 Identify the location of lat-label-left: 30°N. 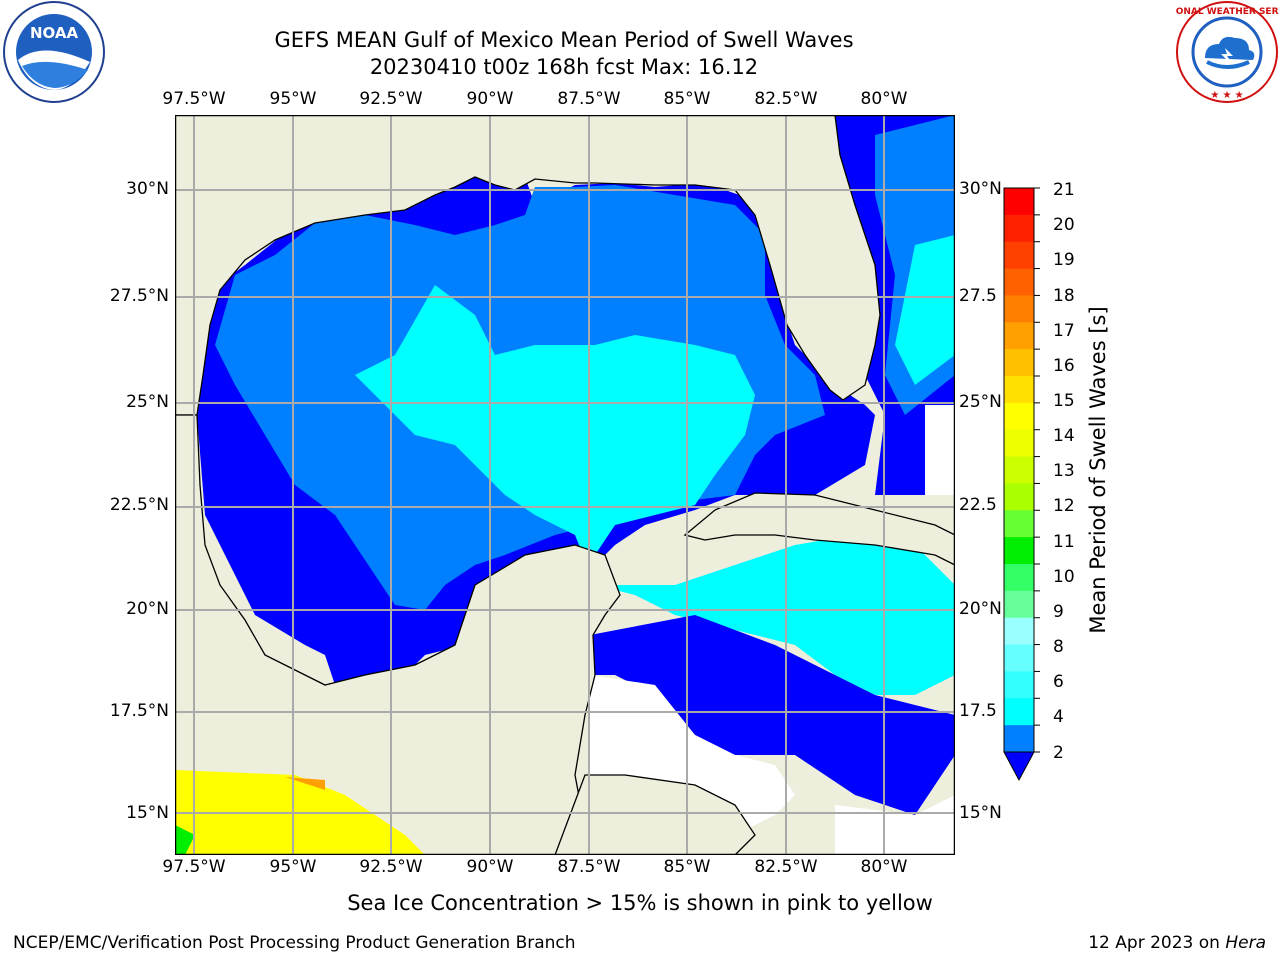
(147, 189).